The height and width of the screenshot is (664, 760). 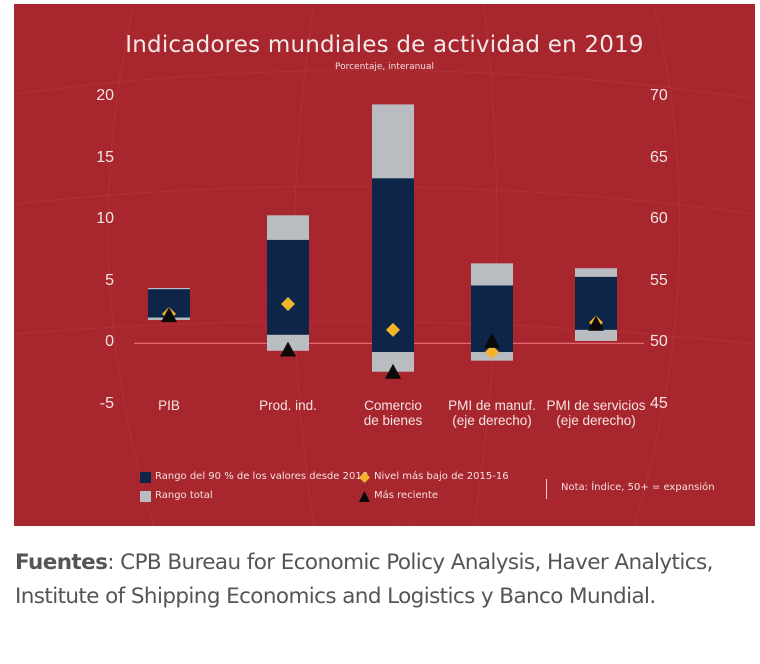 I want to click on right-tick-label: 55, so click(x=659, y=280).